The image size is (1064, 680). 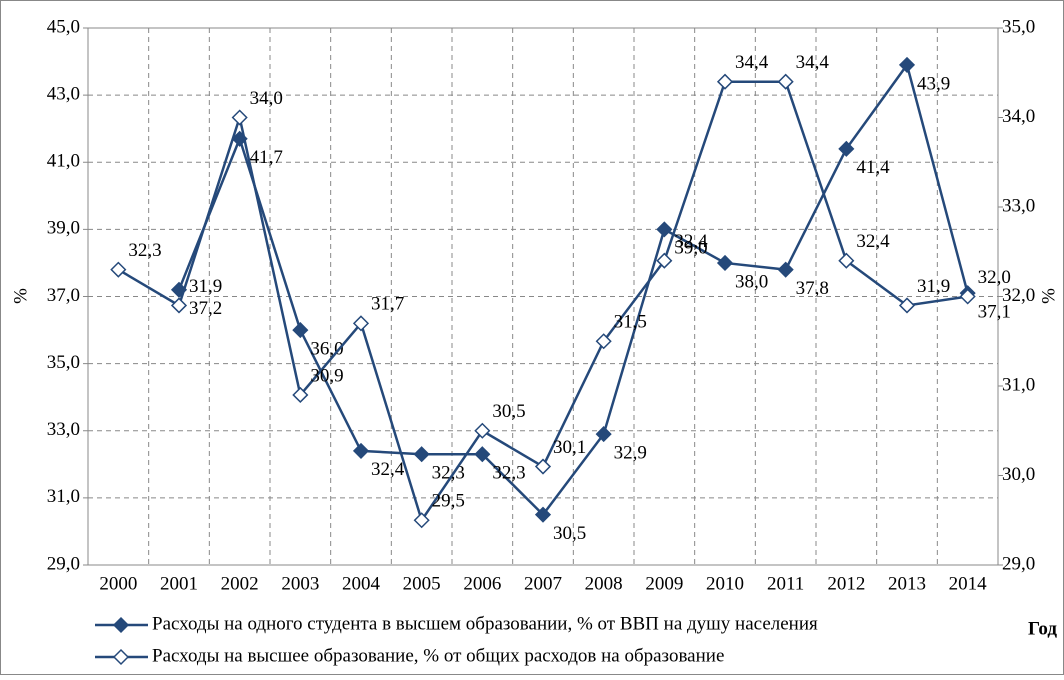 What do you see at coordinates (300, 583) in the screenshot?
I see `x-tick-label: 2003` at bounding box center [300, 583].